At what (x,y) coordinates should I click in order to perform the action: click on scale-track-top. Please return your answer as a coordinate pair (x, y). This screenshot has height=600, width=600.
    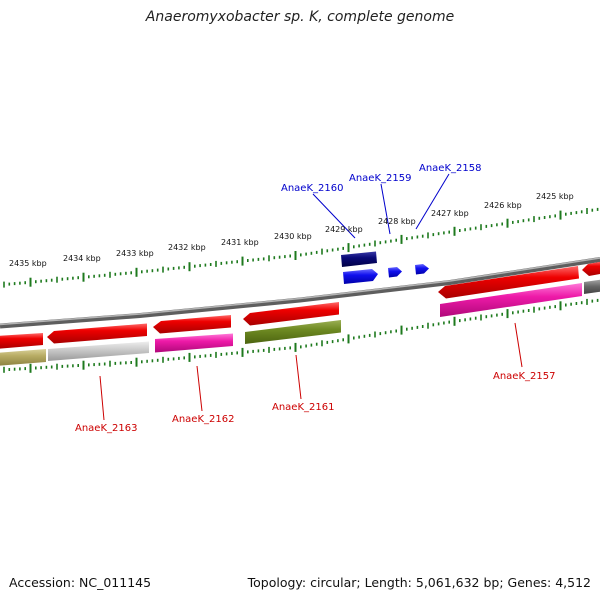
    Looking at the image, I should click on (301, 247).